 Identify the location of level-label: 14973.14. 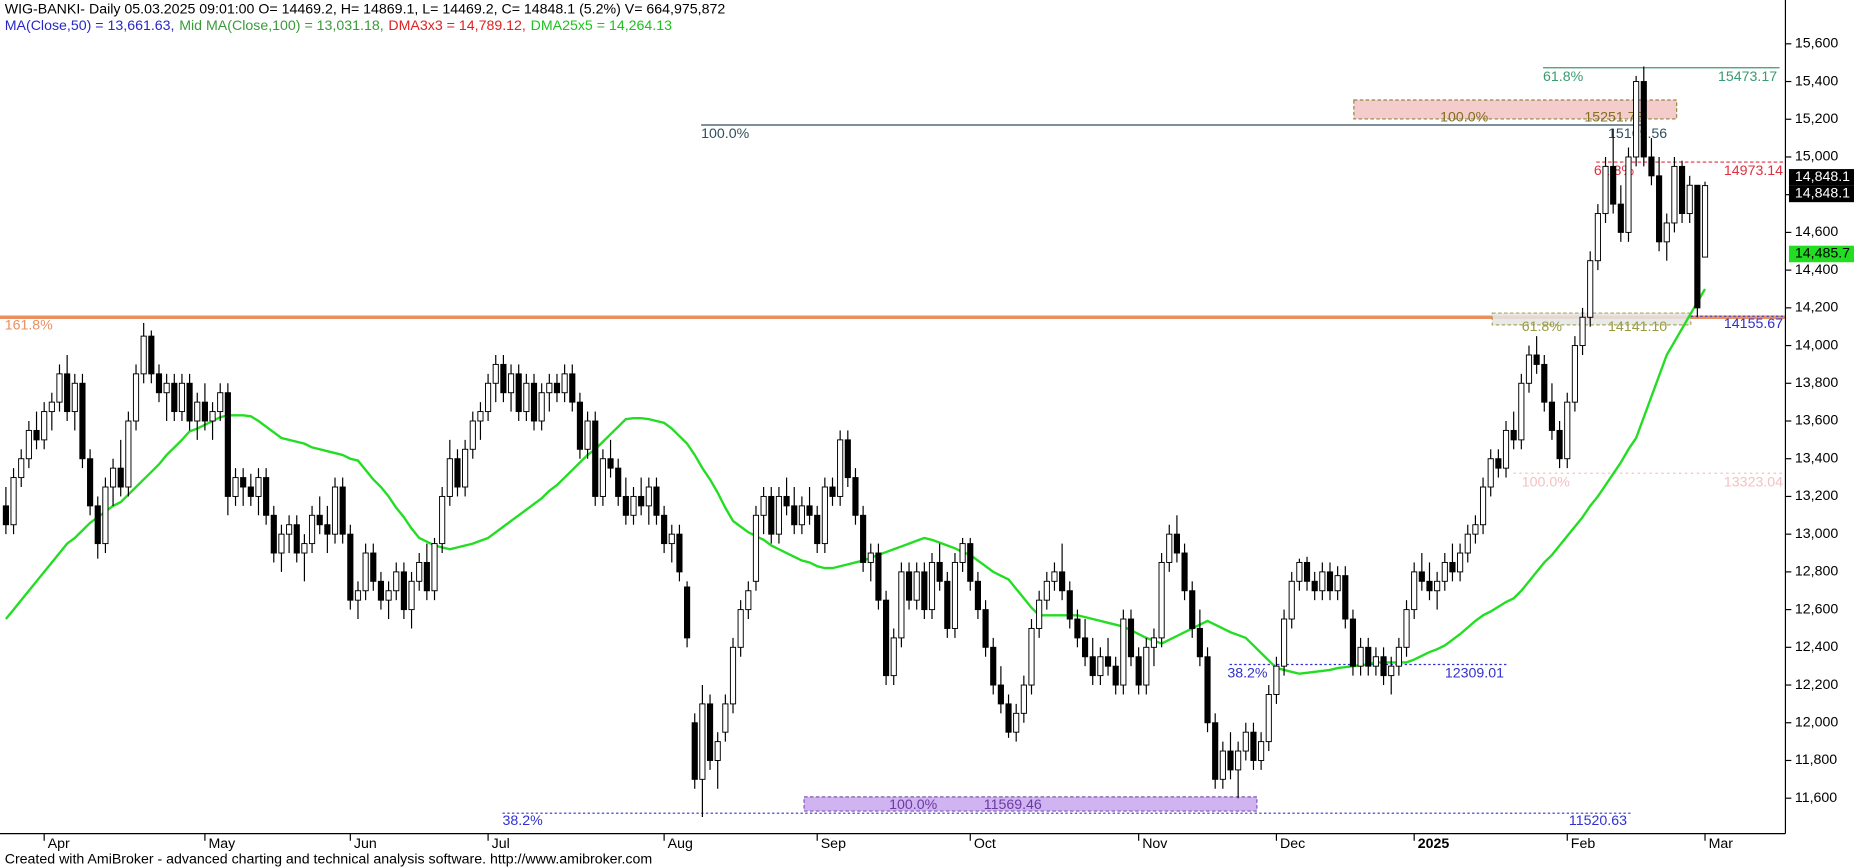
(1753, 171).